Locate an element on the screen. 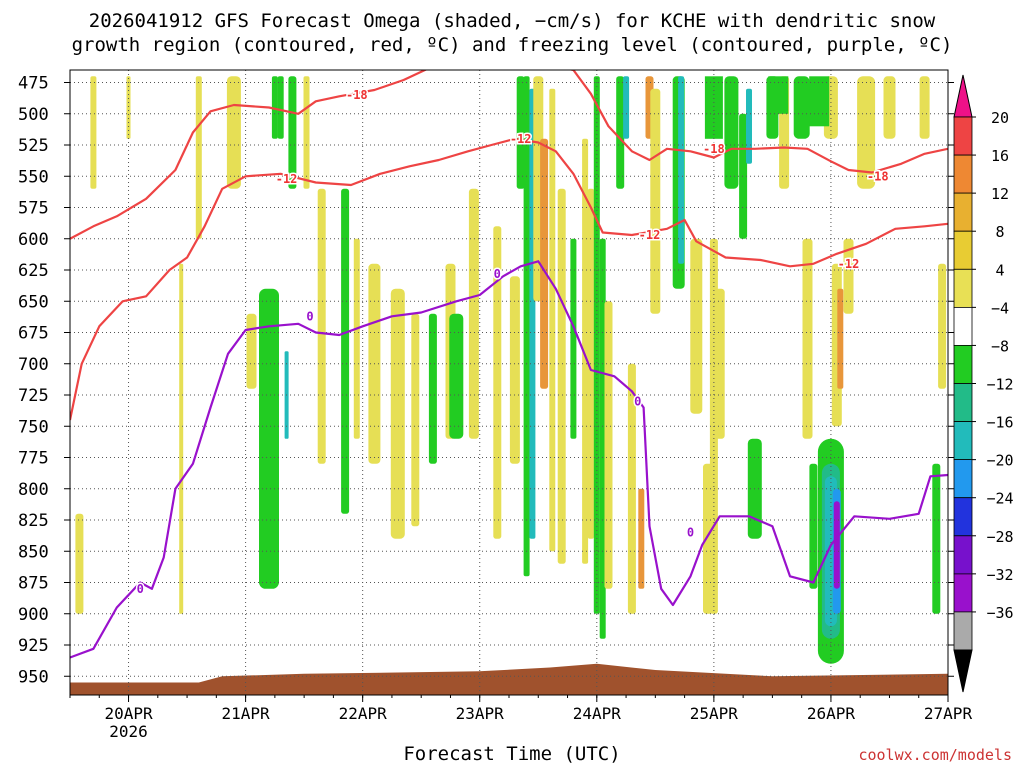 The width and height of the screenshot is (1024, 768). x-axis-title: Forecast Time (UTC) is located at coordinates (512, 754).